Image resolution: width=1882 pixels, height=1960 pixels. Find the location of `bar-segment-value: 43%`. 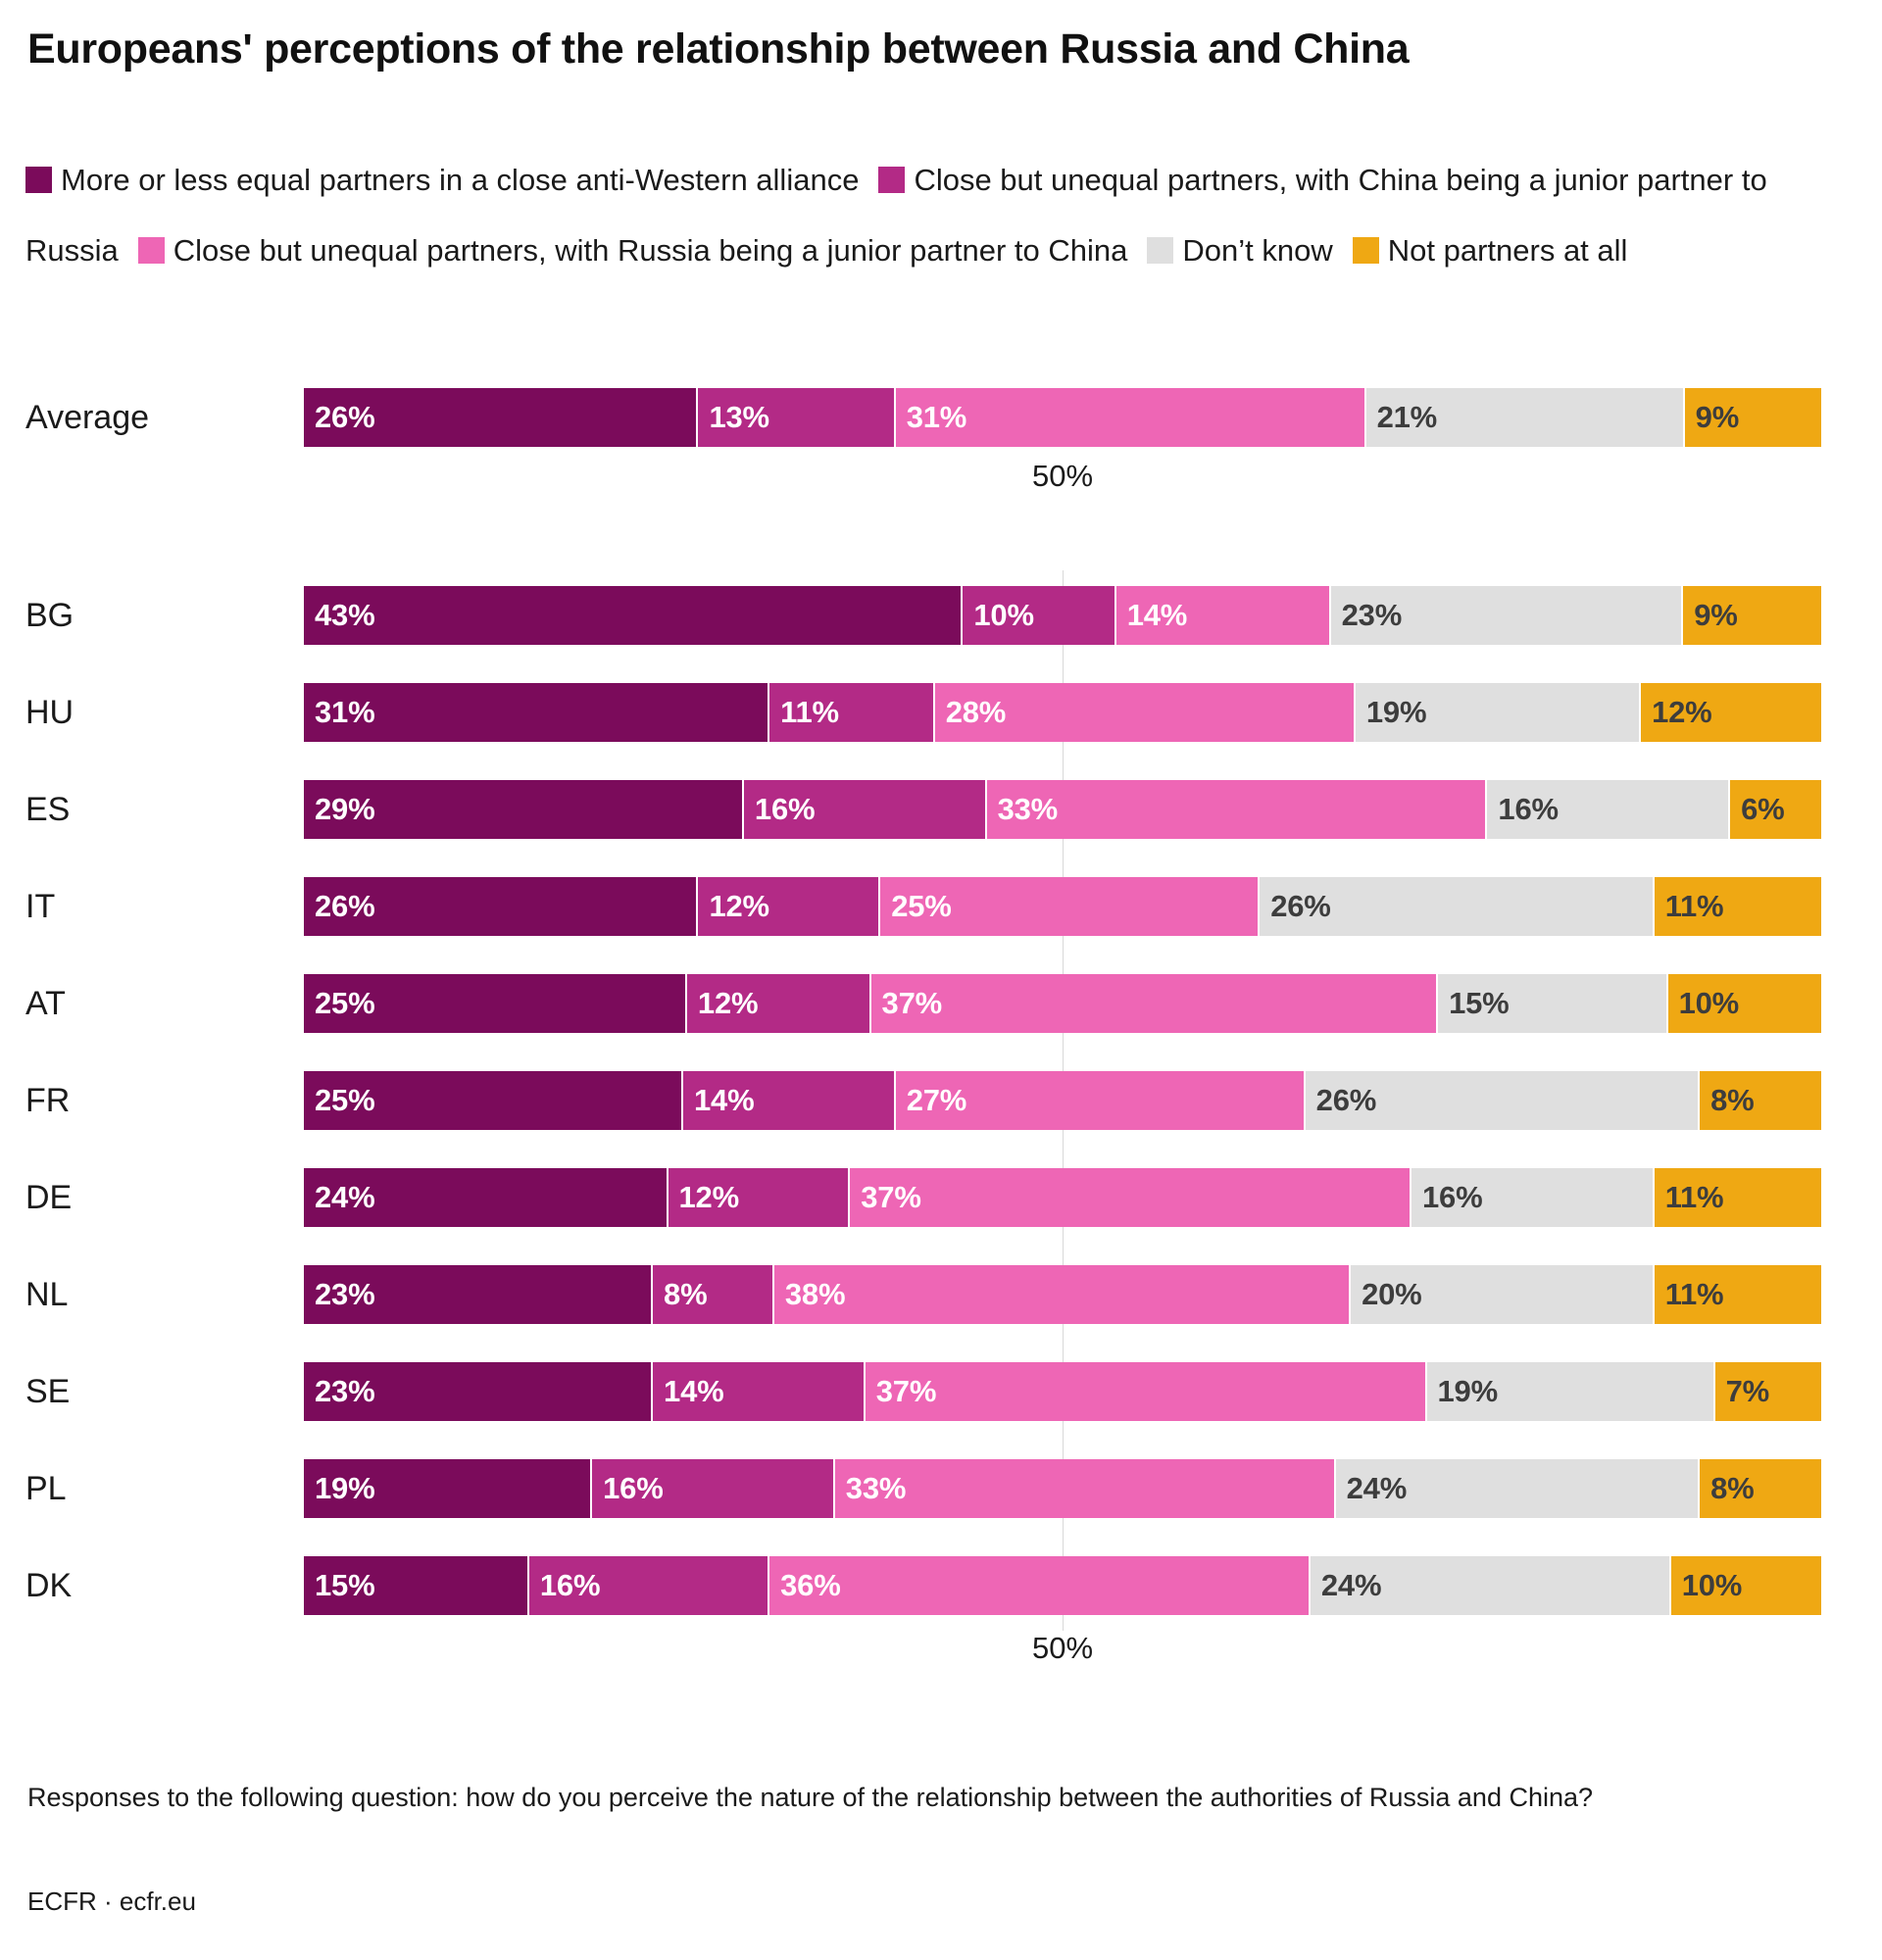

bar-segment-value: 43% is located at coordinates (345, 615).